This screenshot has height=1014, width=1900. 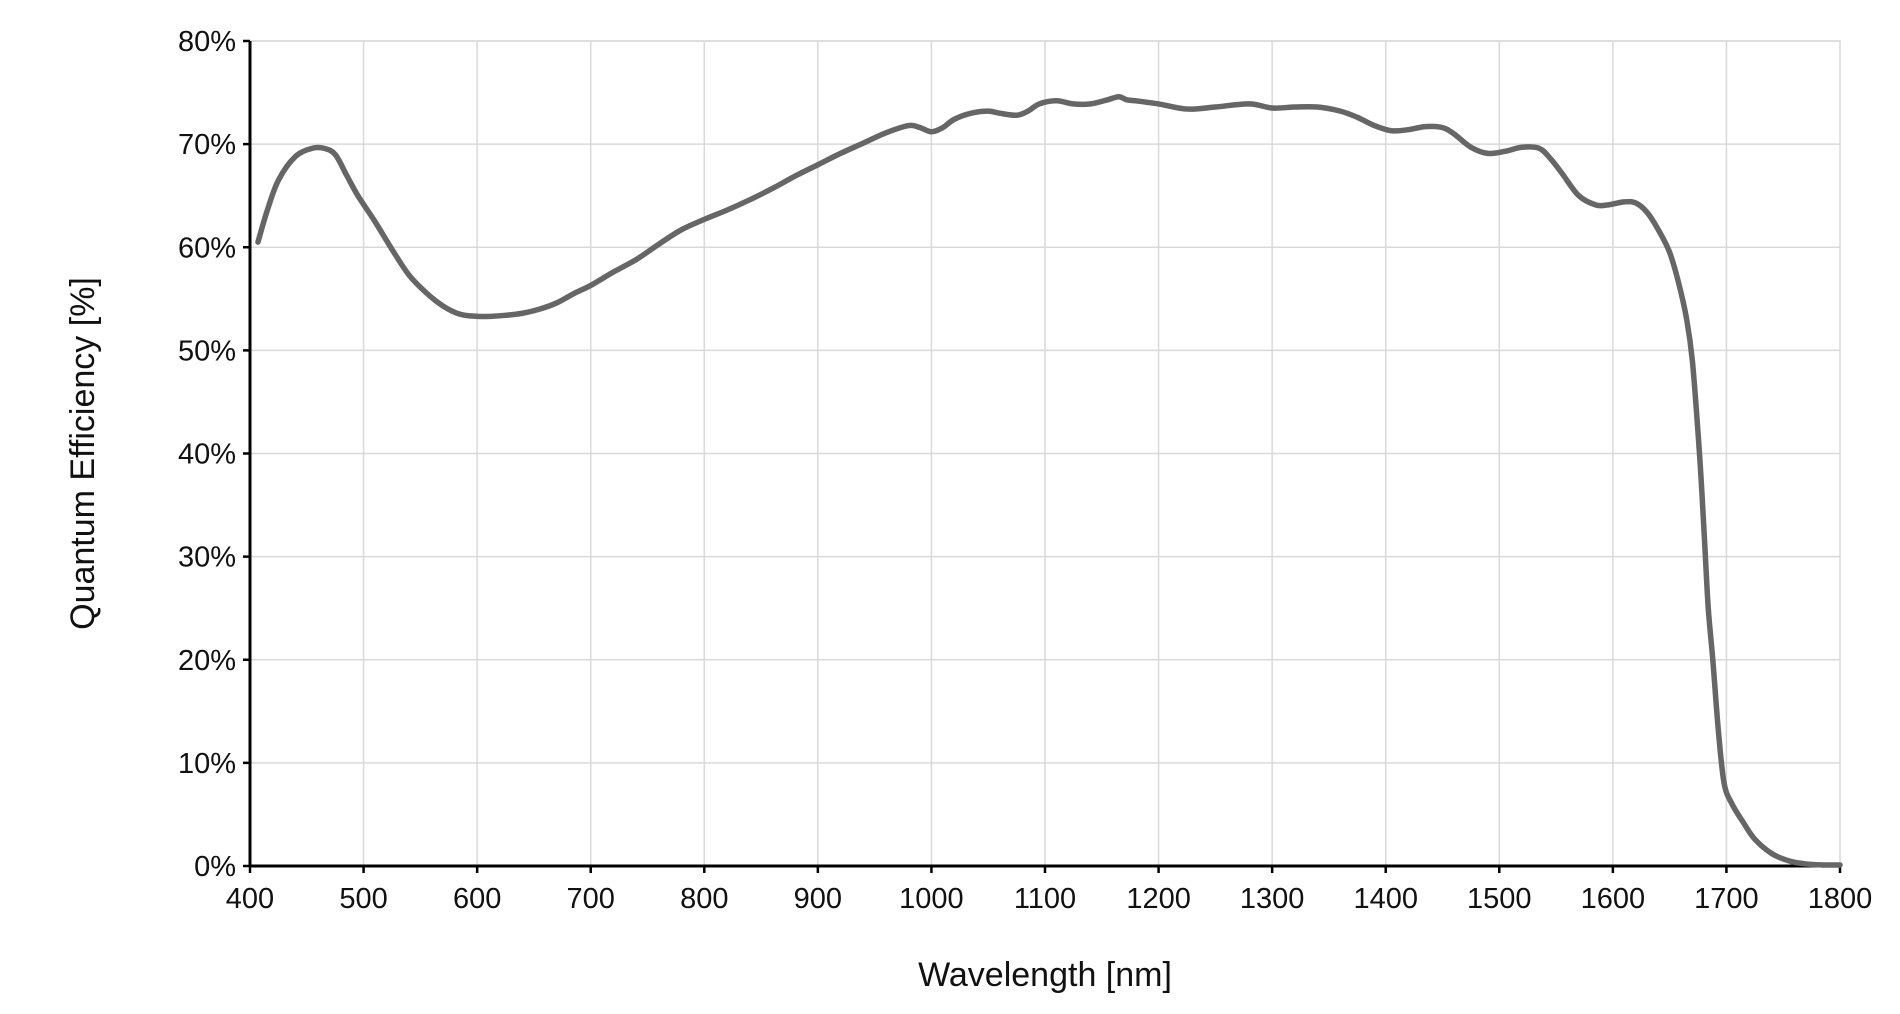 I want to click on x-tick-label-12: 1600, so click(x=1613, y=899).